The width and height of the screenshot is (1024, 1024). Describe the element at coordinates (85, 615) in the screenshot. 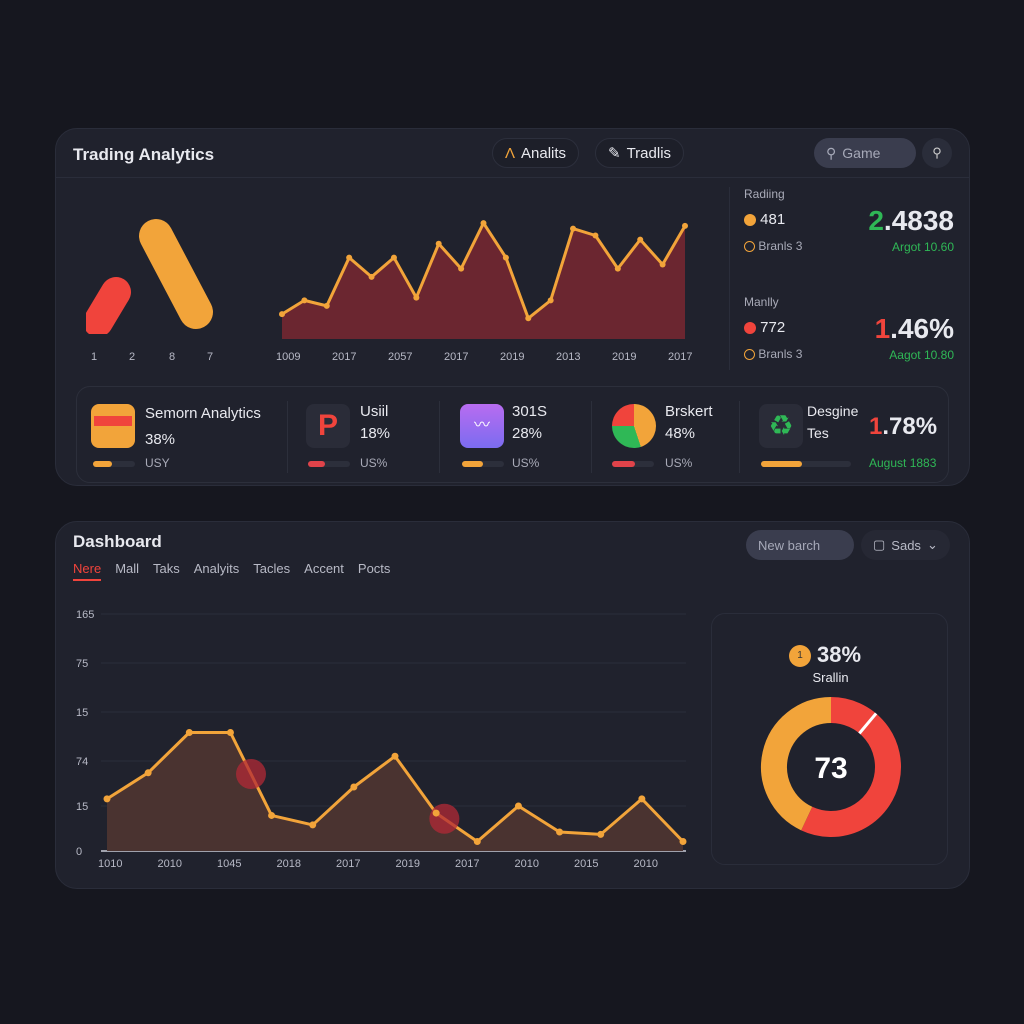

I see `y-tick-label: 165` at that location.